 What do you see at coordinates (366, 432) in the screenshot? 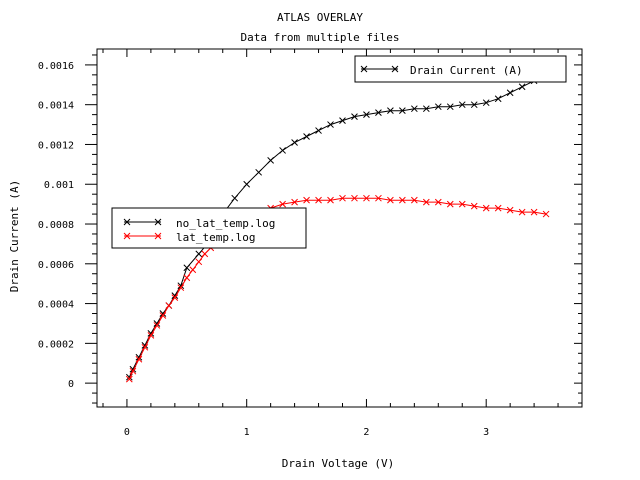
I see `x-tick-label-2: 2` at bounding box center [366, 432].